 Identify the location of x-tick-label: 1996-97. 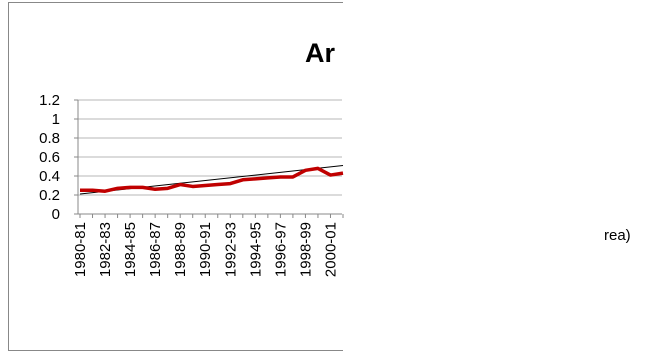
(280, 249).